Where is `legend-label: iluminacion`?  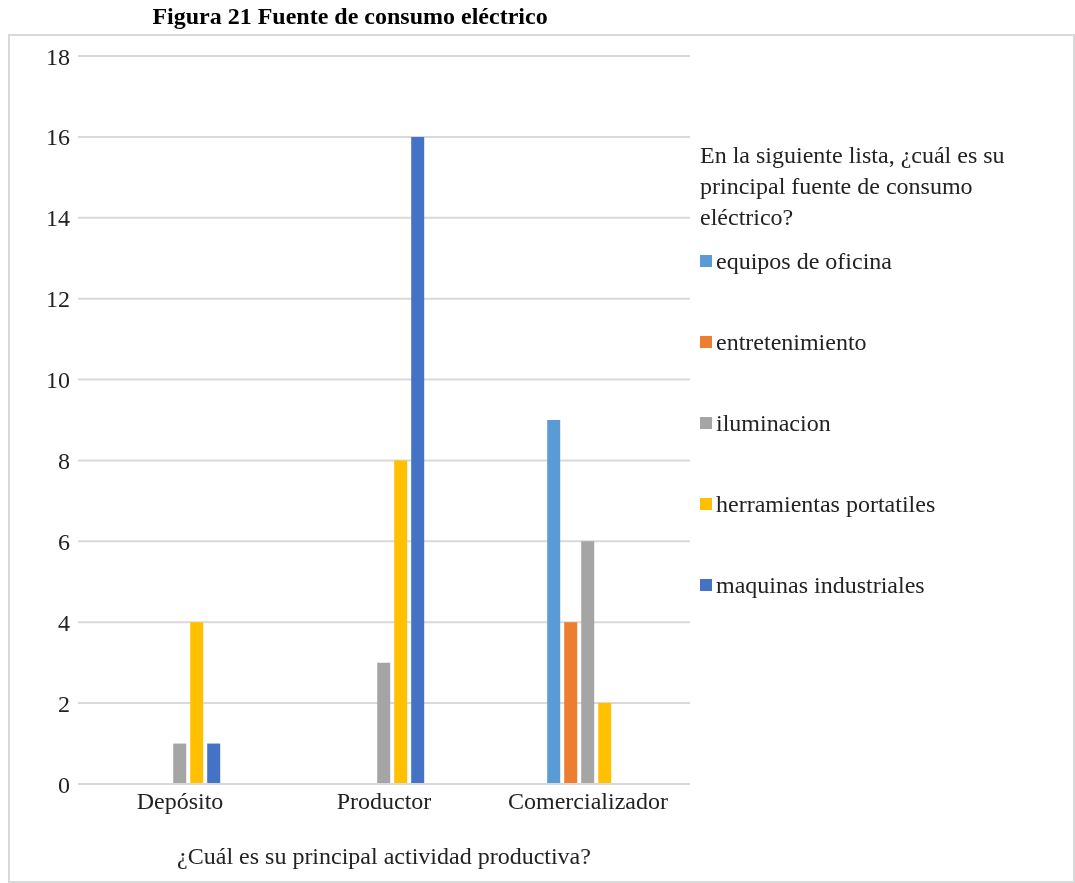
legend-label: iluminacion is located at coordinates (773, 423).